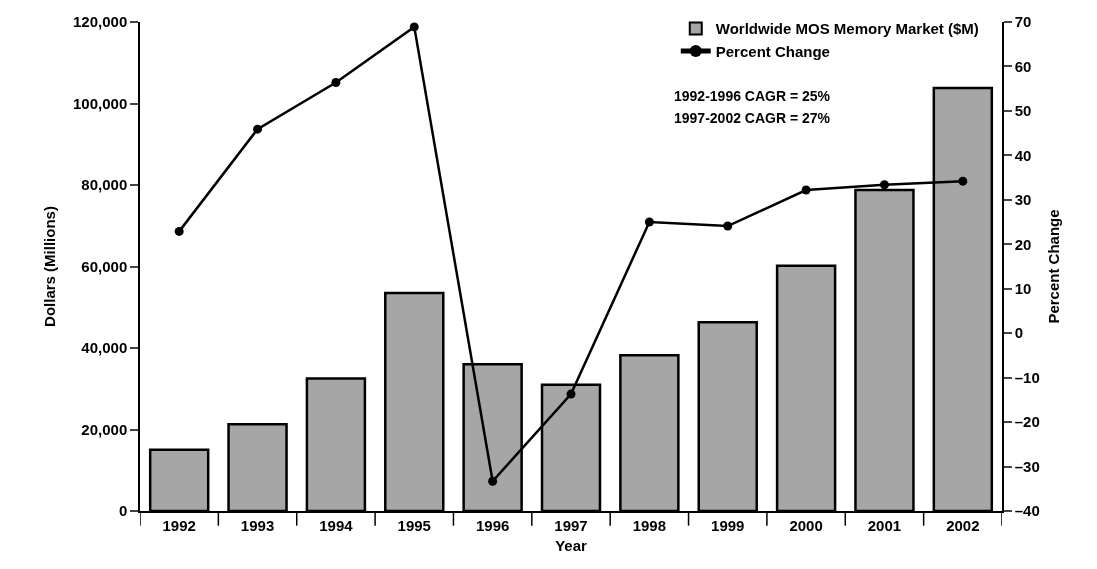  I want to click on annotation: 1997-2002 CAGR = 27%, so click(752, 118).